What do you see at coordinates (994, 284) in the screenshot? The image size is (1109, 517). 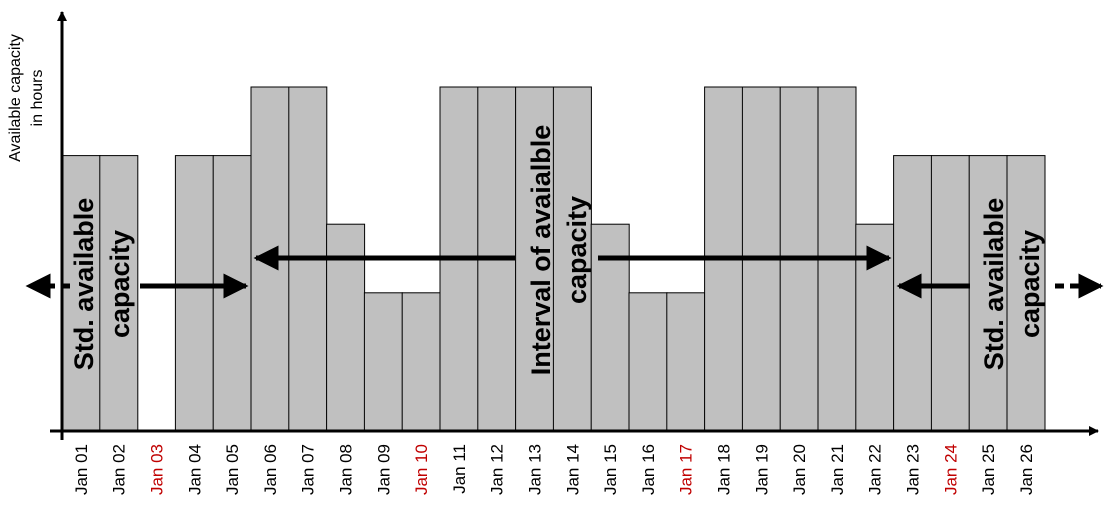 I see `annotation-right-line1: Std. available` at bounding box center [994, 284].